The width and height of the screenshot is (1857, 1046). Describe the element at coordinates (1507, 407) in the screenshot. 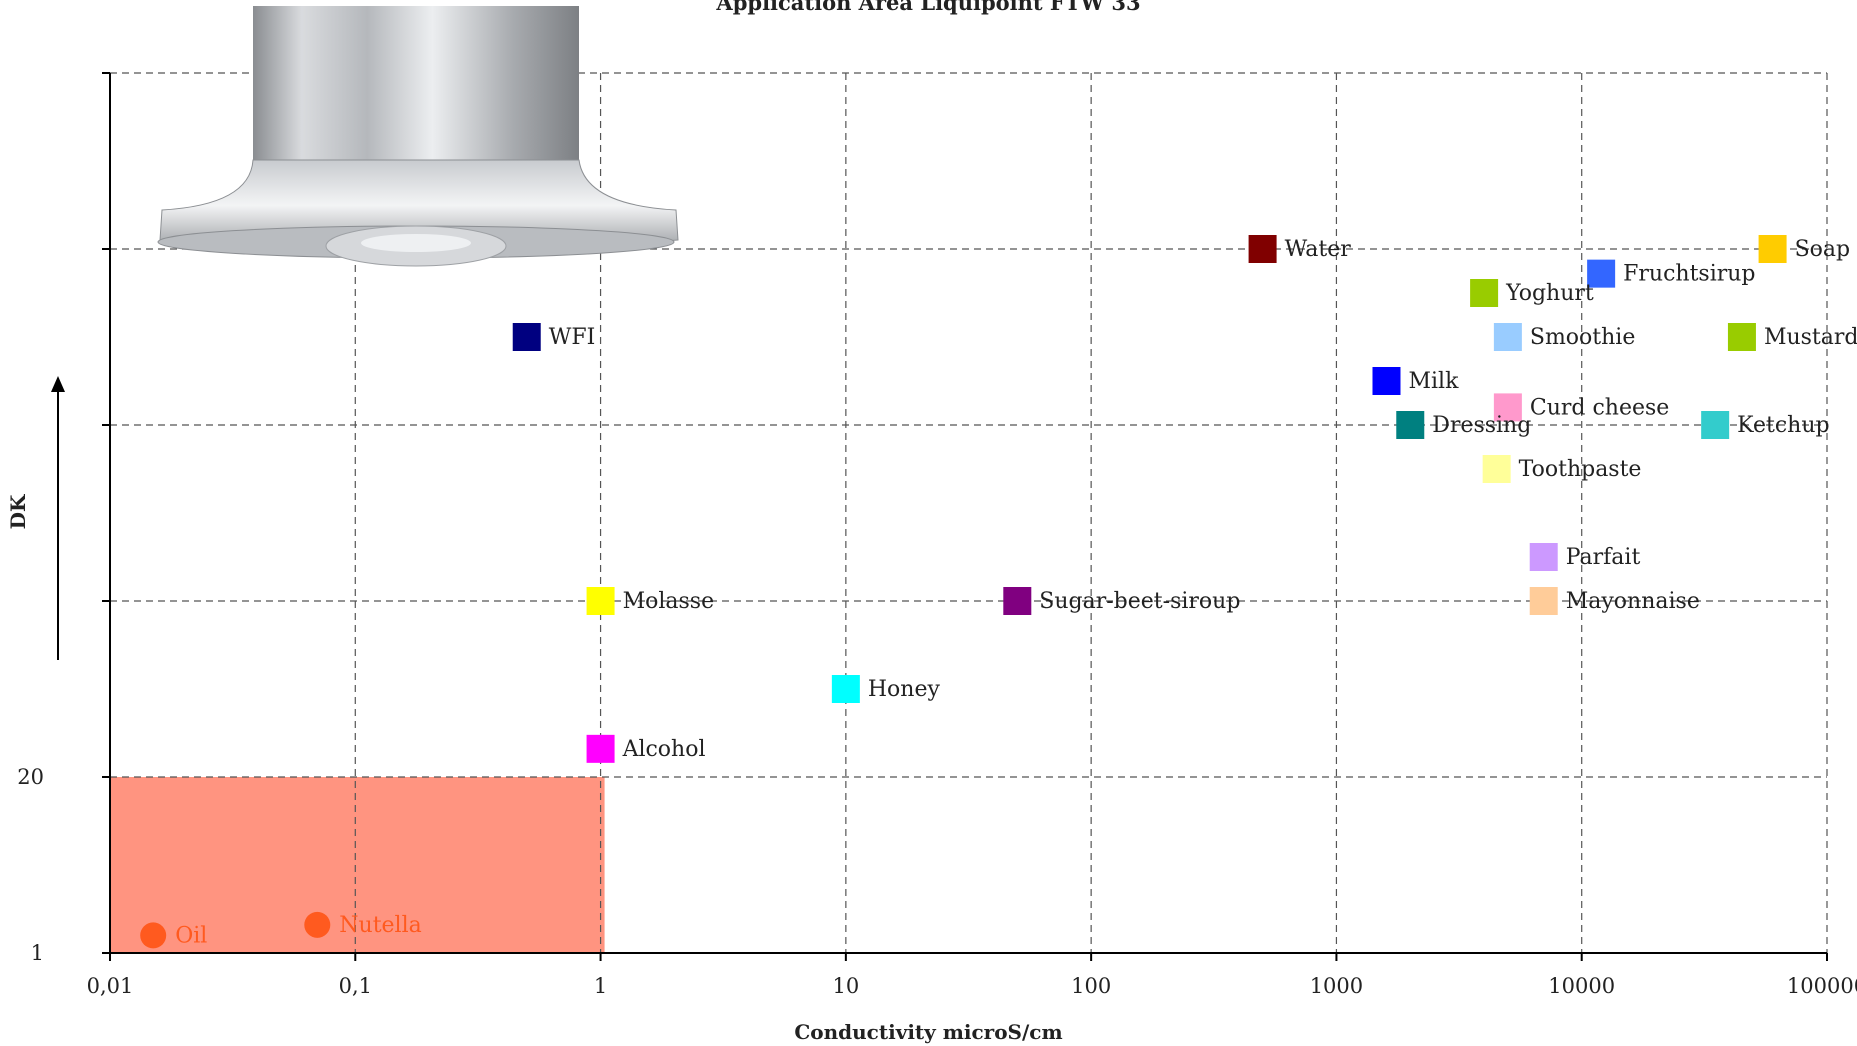

I see `point-curd-cheese` at that location.